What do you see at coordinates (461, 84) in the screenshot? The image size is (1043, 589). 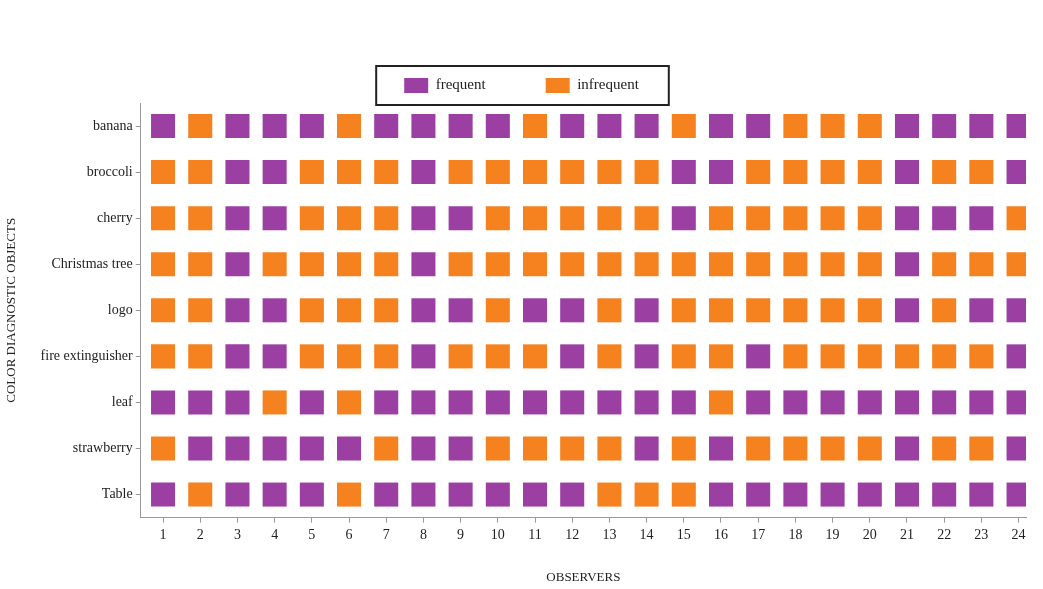 I see `legend-label: frequent` at bounding box center [461, 84].